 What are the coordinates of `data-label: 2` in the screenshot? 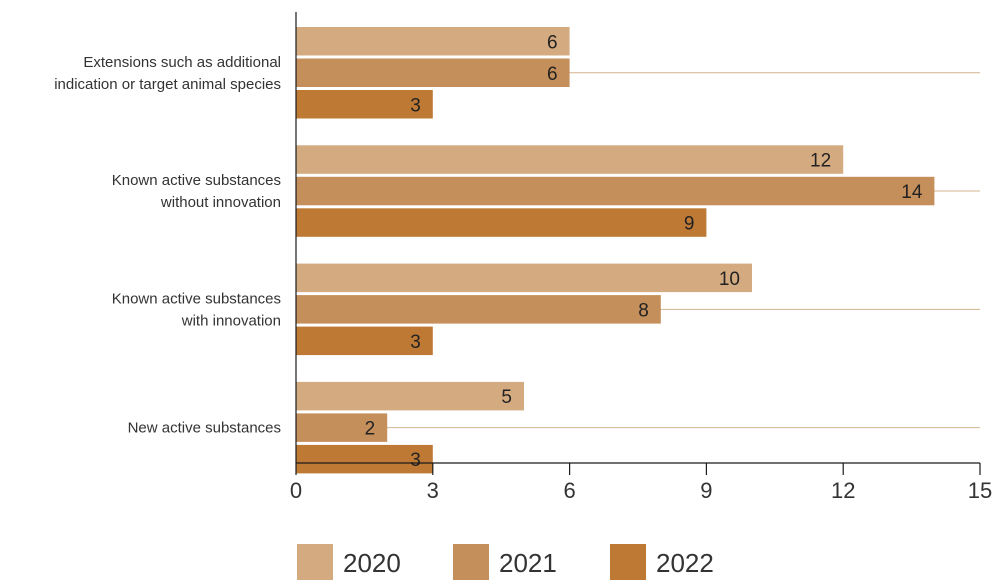 It's located at (370, 429).